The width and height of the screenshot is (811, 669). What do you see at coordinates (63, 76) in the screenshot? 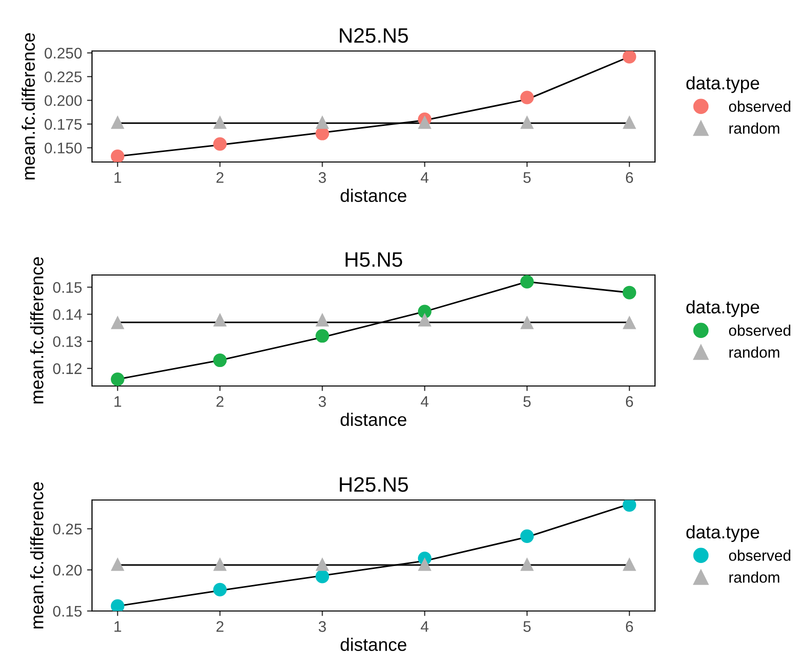
I see `y-tick-label: 0.225` at bounding box center [63, 76].